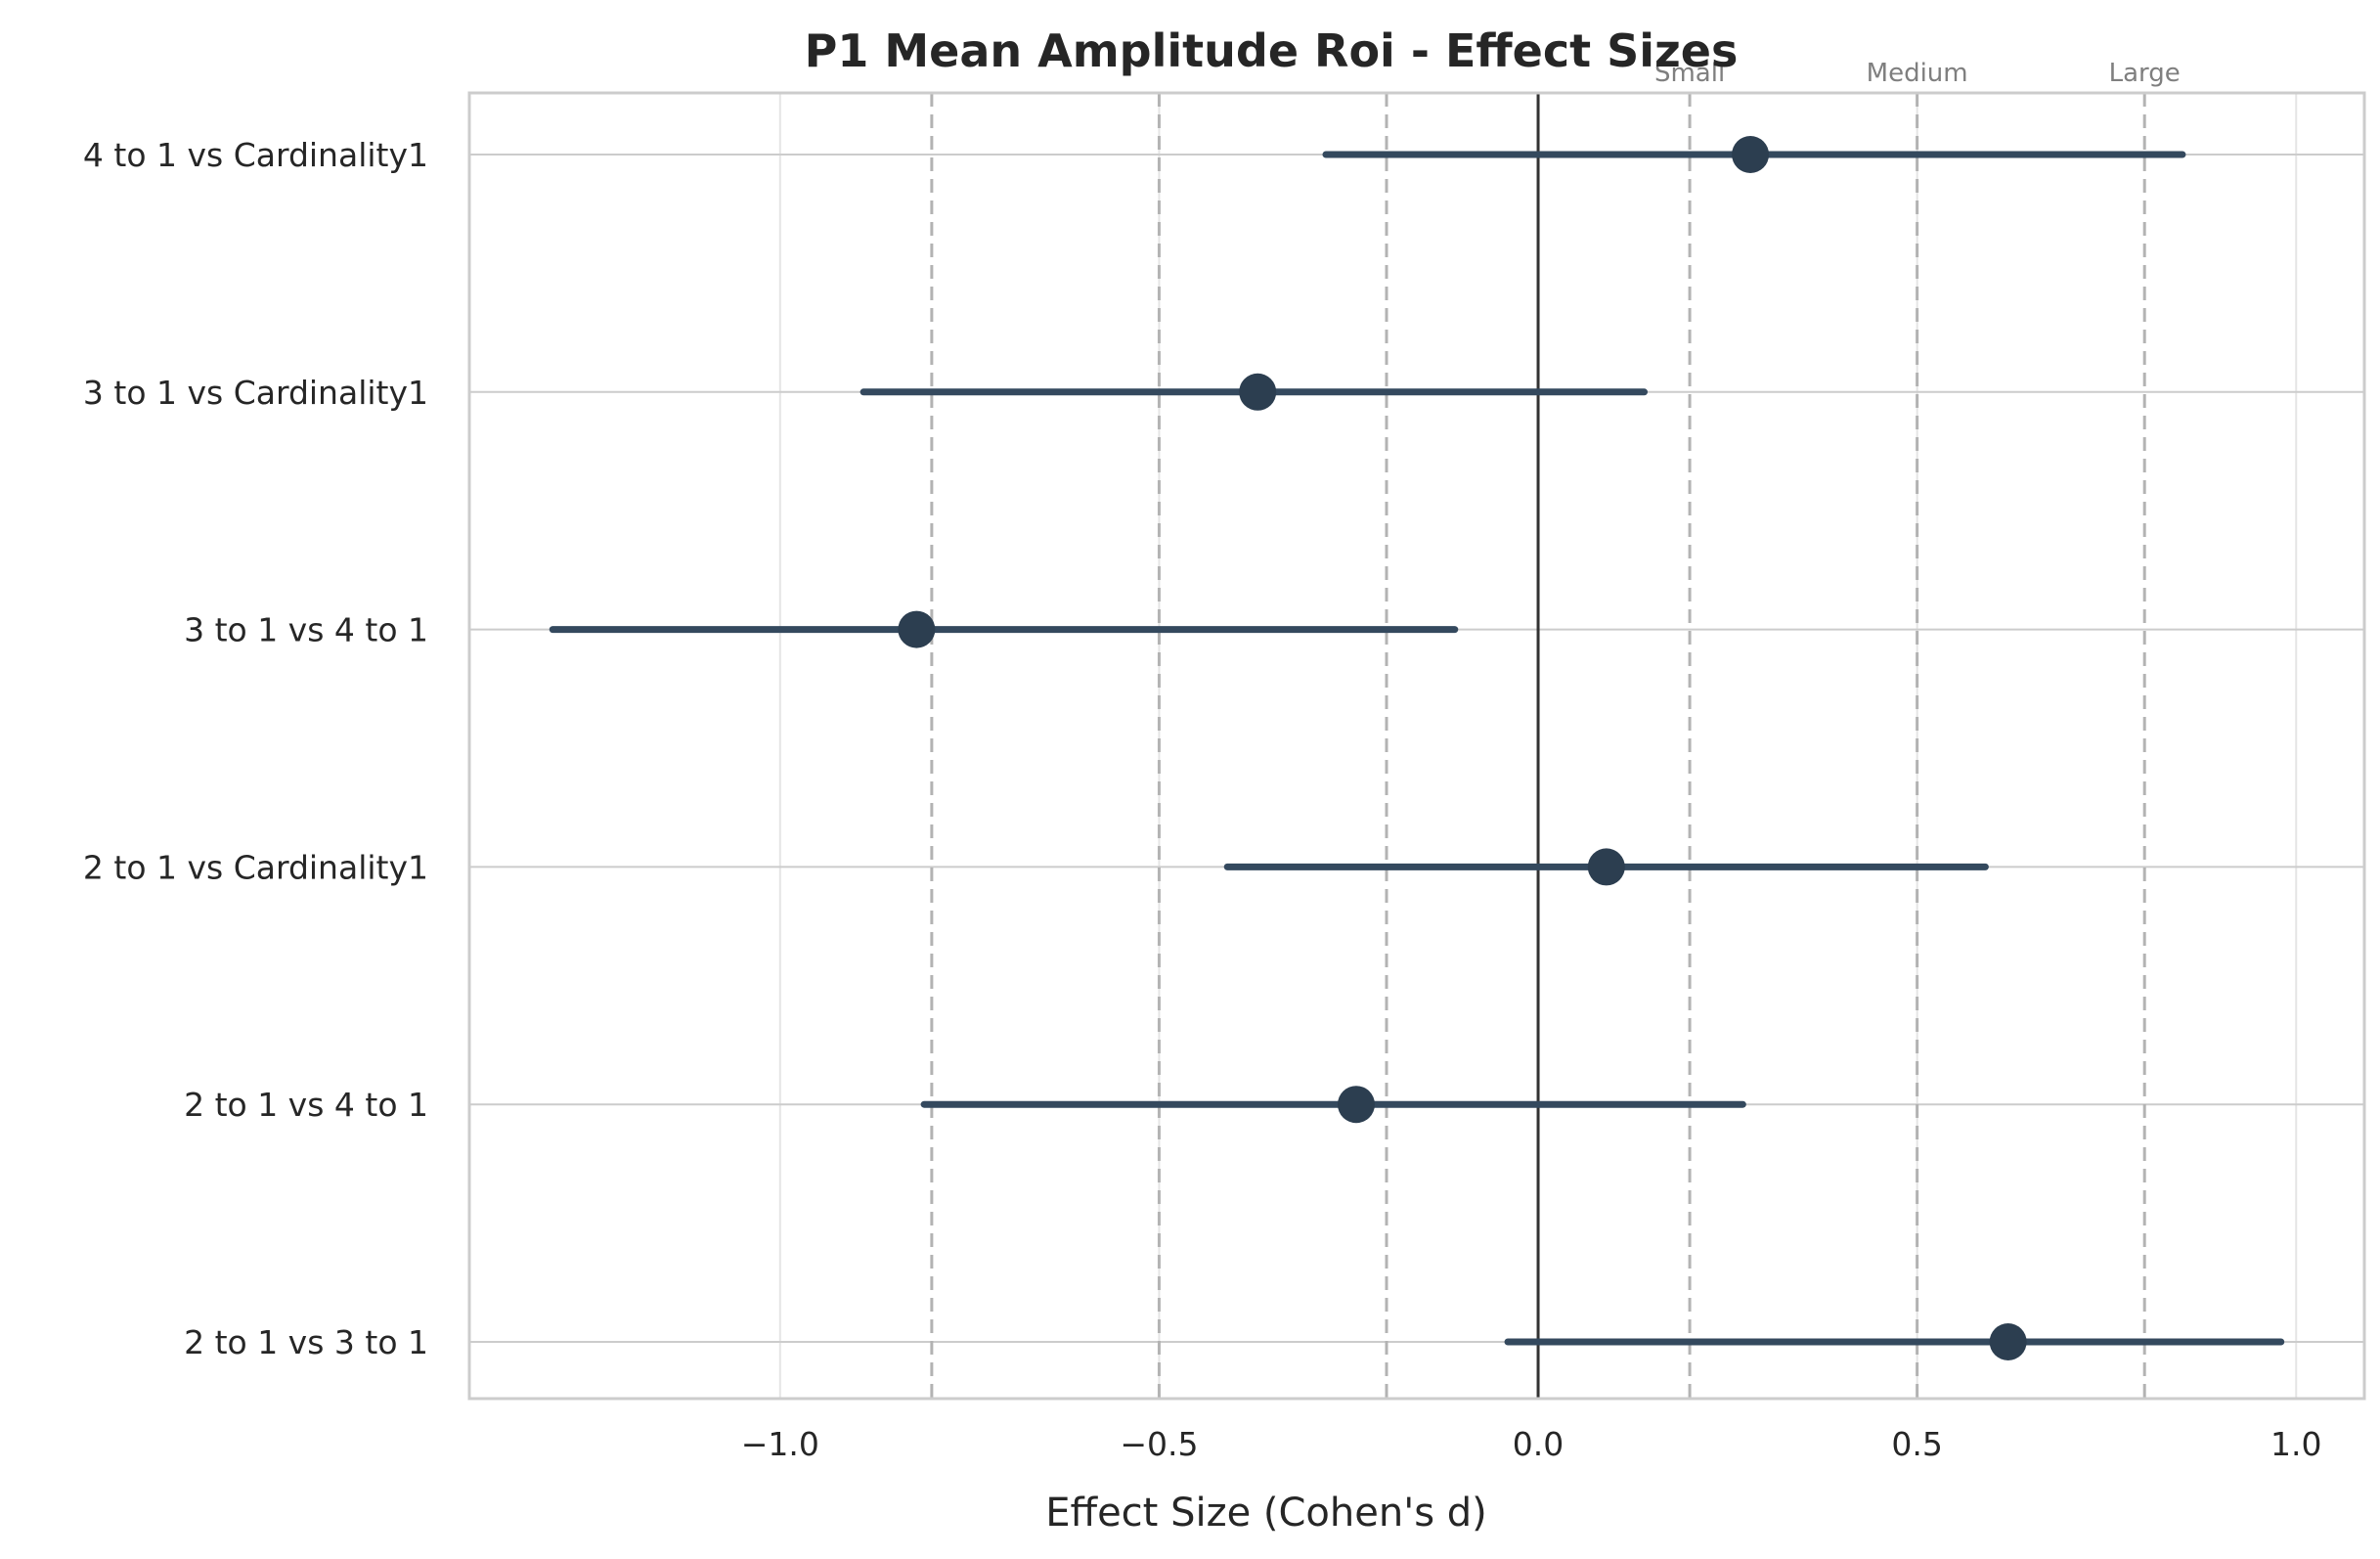  Describe the element at coordinates (1916, 1444) in the screenshot. I see `x-tick-label: 0.5` at that location.